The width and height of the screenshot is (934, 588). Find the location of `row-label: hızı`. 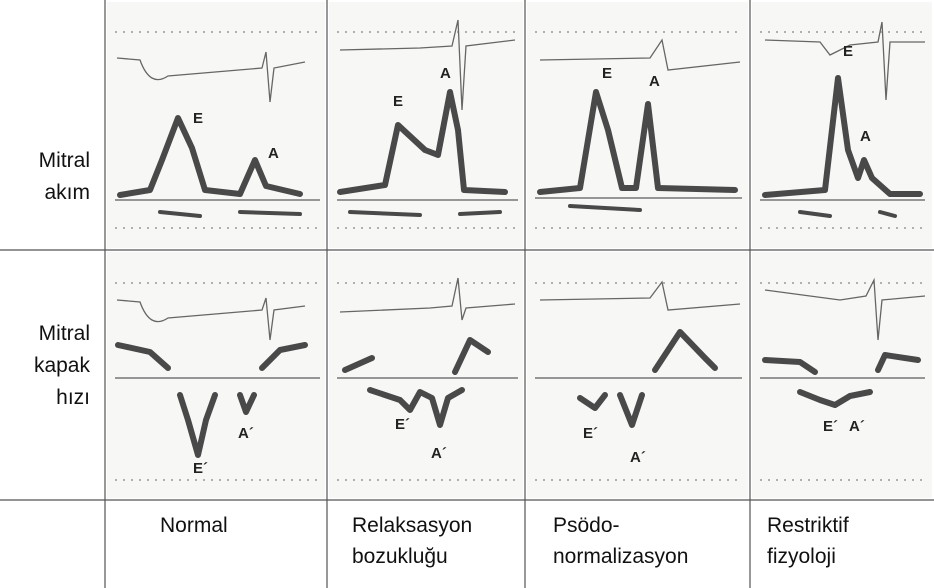

row-label: hızı is located at coordinates (73, 397).